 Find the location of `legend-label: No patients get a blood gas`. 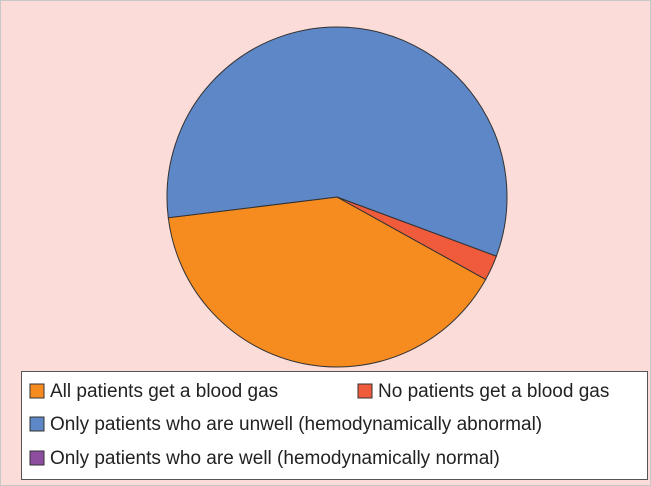

legend-label: No patients get a blood gas is located at coordinates (493, 391).